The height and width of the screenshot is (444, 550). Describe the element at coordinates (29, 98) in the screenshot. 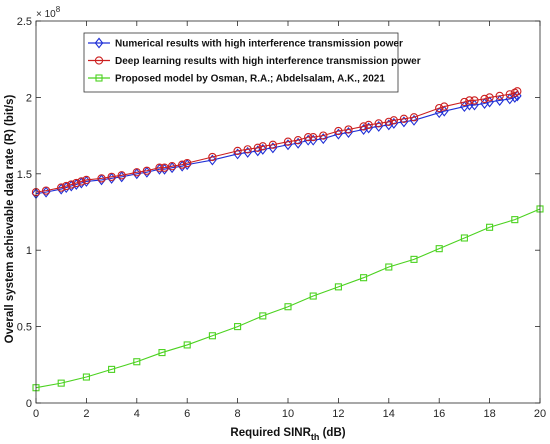

I see `y-tick-label: 2` at that location.